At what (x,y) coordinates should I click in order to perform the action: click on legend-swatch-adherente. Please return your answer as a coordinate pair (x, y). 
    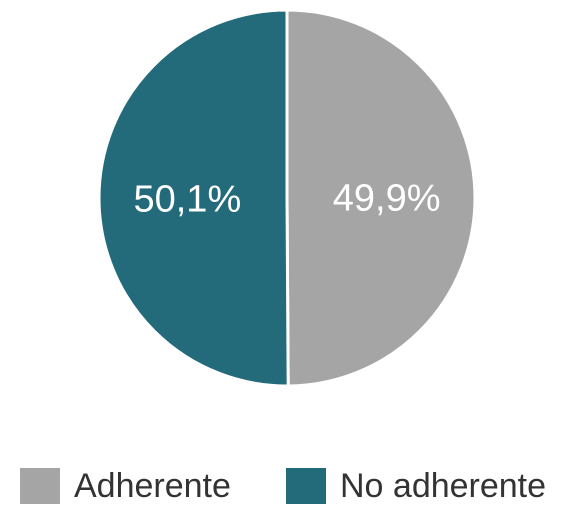
    Looking at the image, I should click on (40, 486).